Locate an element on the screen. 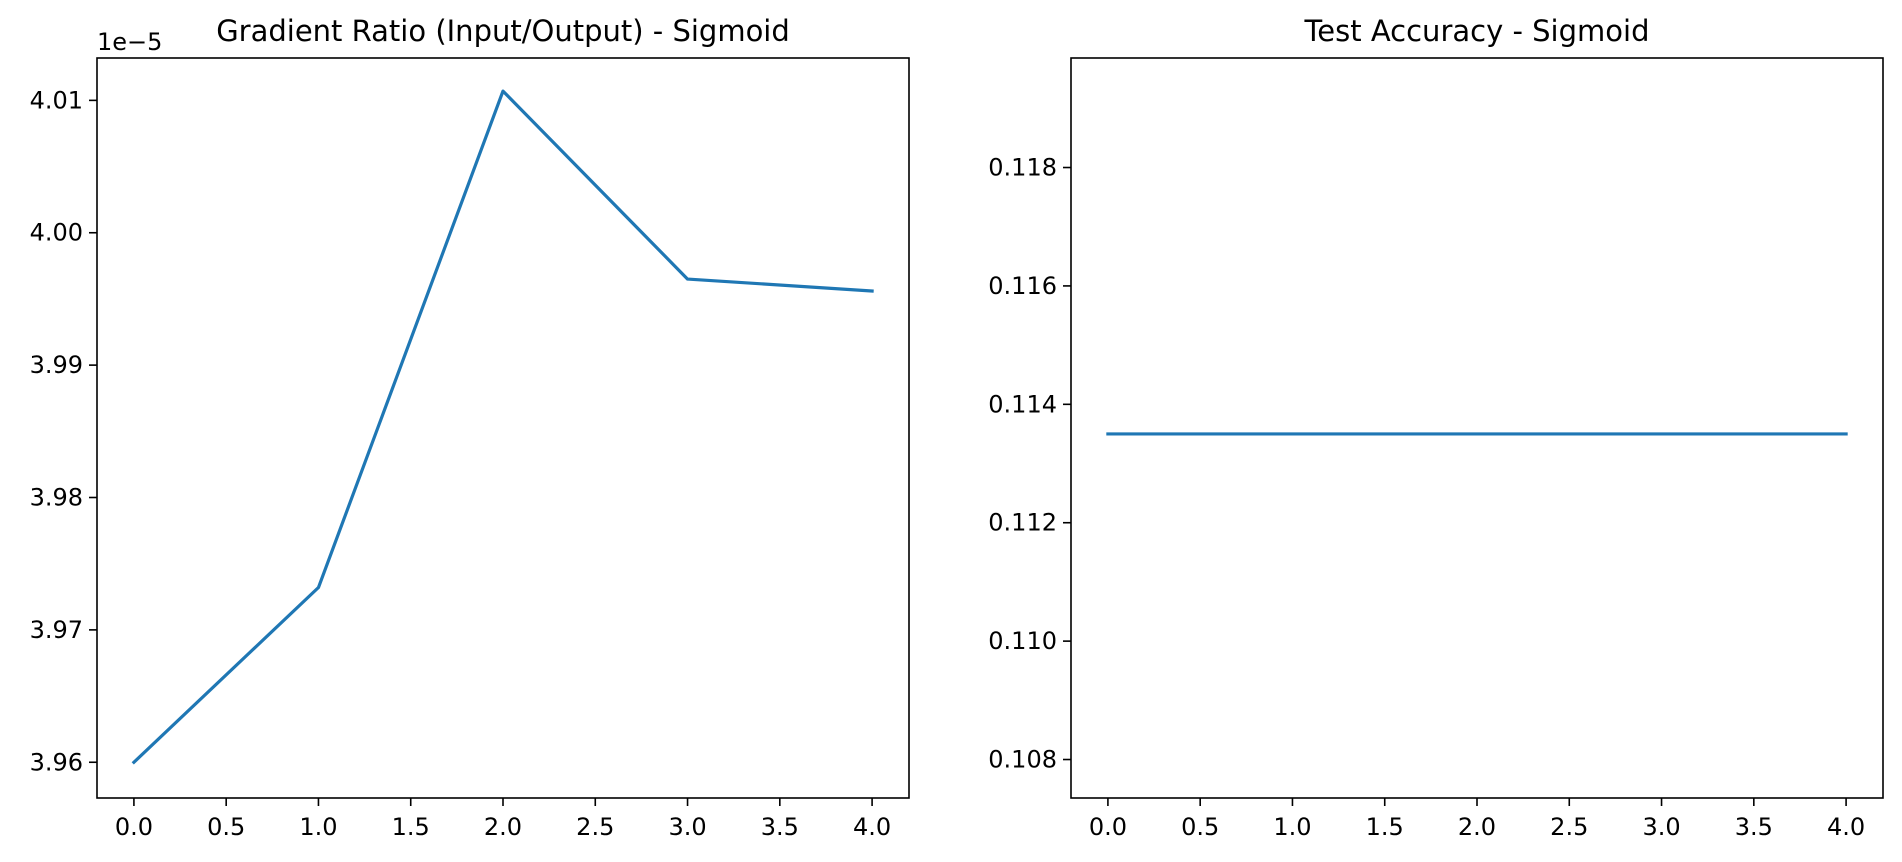 Image resolution: width=1902 pixels, height=862 pixels. y-tick-label: 0.108 is located at coordinates (1022, 760).